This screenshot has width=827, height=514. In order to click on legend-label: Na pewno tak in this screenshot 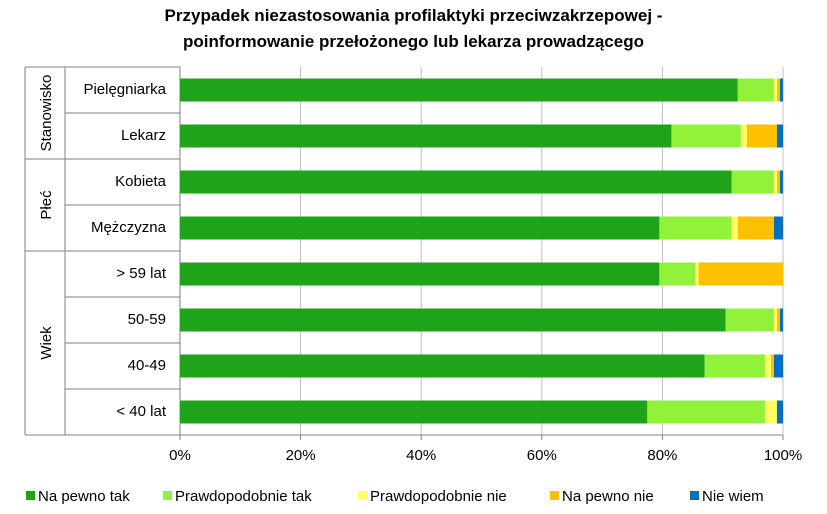, I will do `click(84, 496)`.